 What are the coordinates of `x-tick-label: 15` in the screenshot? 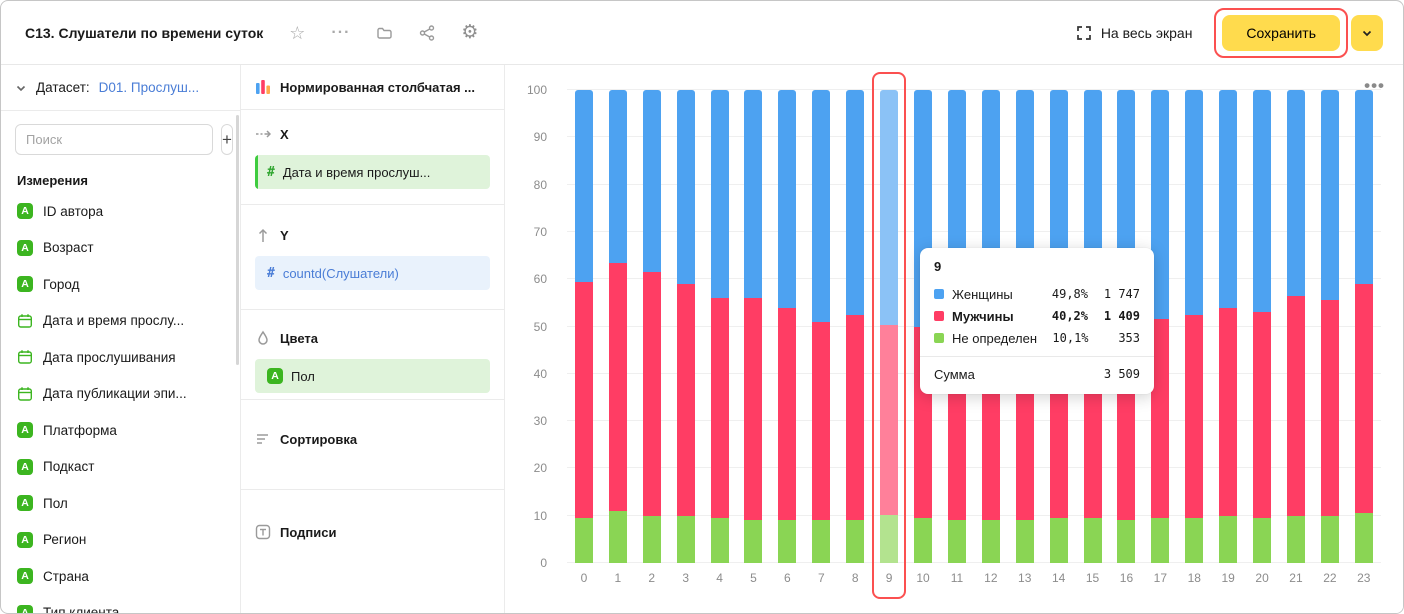 It's located at (1092, 578).